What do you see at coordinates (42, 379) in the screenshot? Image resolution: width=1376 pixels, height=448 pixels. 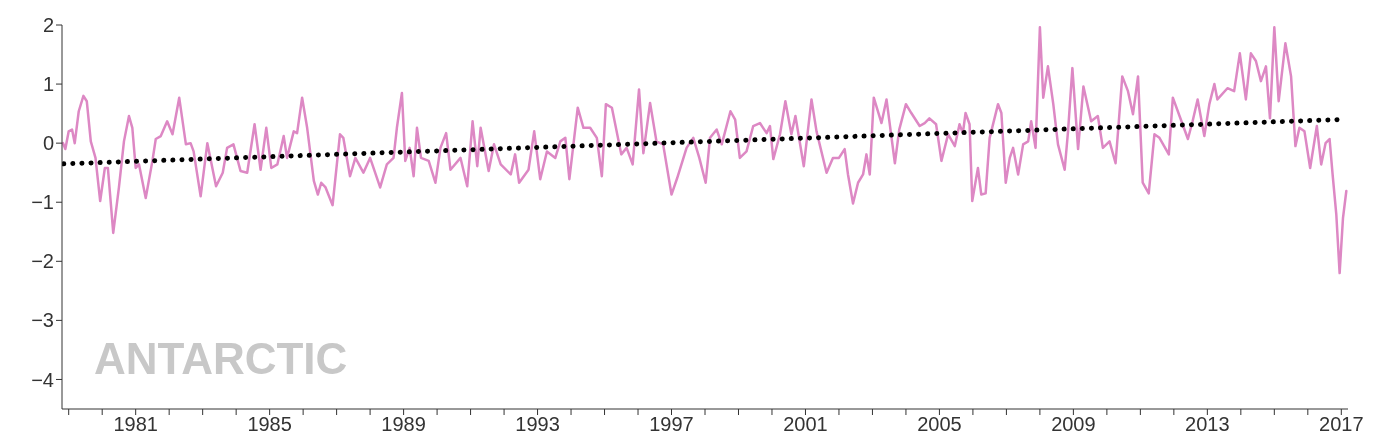 I see `y-tick-label: −4` at bounding box center [42, 379].